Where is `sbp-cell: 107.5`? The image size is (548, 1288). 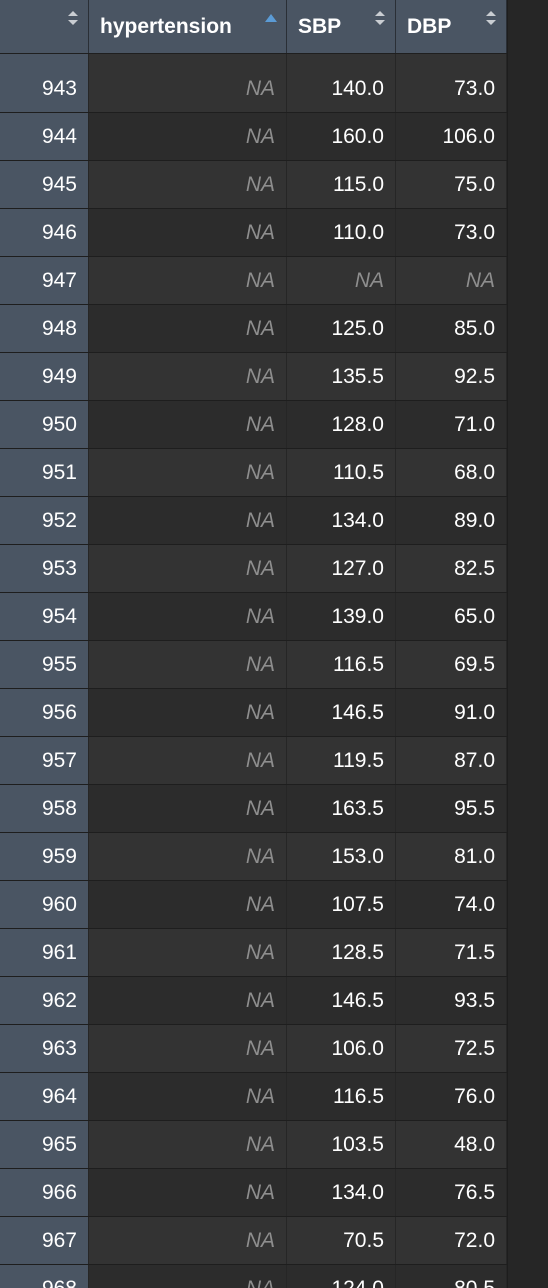
sbp-cell: 107.5 is located at coordinates (341, 904).